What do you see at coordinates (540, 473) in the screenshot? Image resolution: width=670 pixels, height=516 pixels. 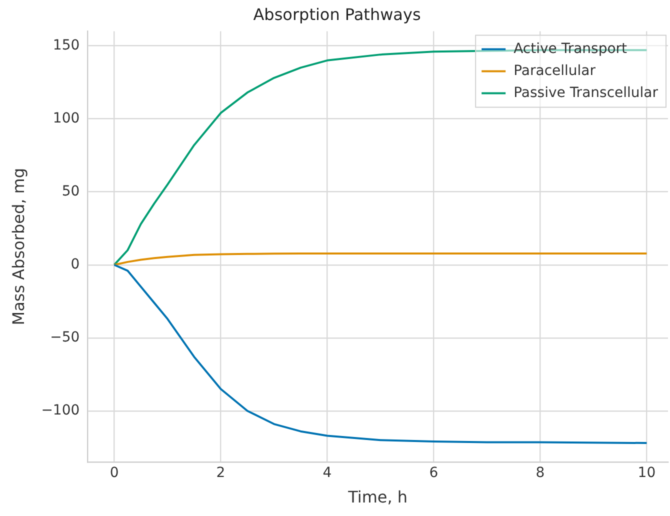 I see `x-tick-label: 8` at bounding box center [540, 473].